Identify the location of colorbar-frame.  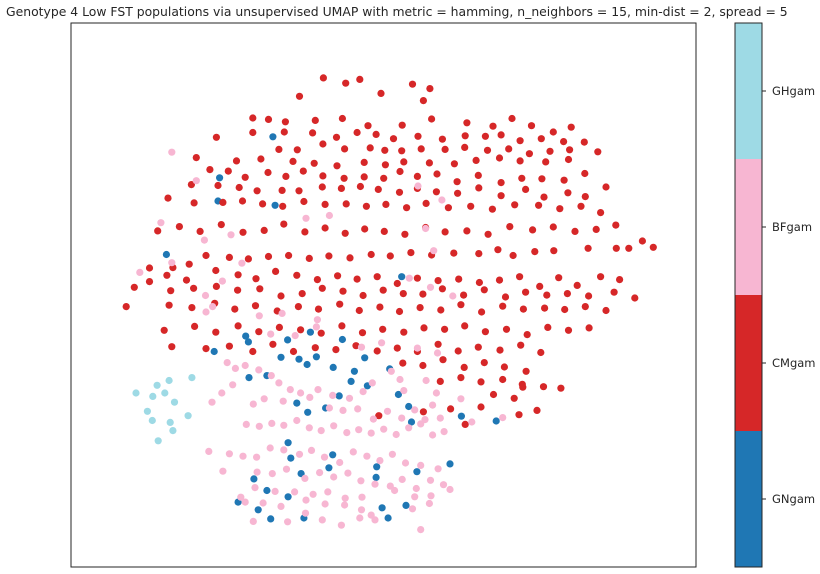
(748, 295).